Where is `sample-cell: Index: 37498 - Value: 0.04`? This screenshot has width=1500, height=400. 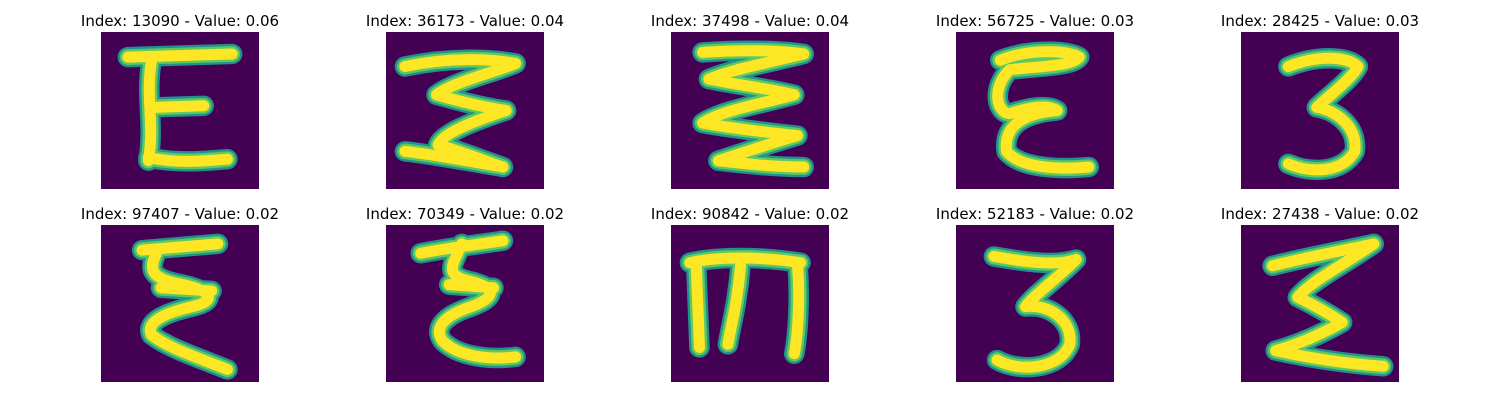 sample-cell: Index: 37498 - Value: 0.04 is located at coordinates (750, 100).